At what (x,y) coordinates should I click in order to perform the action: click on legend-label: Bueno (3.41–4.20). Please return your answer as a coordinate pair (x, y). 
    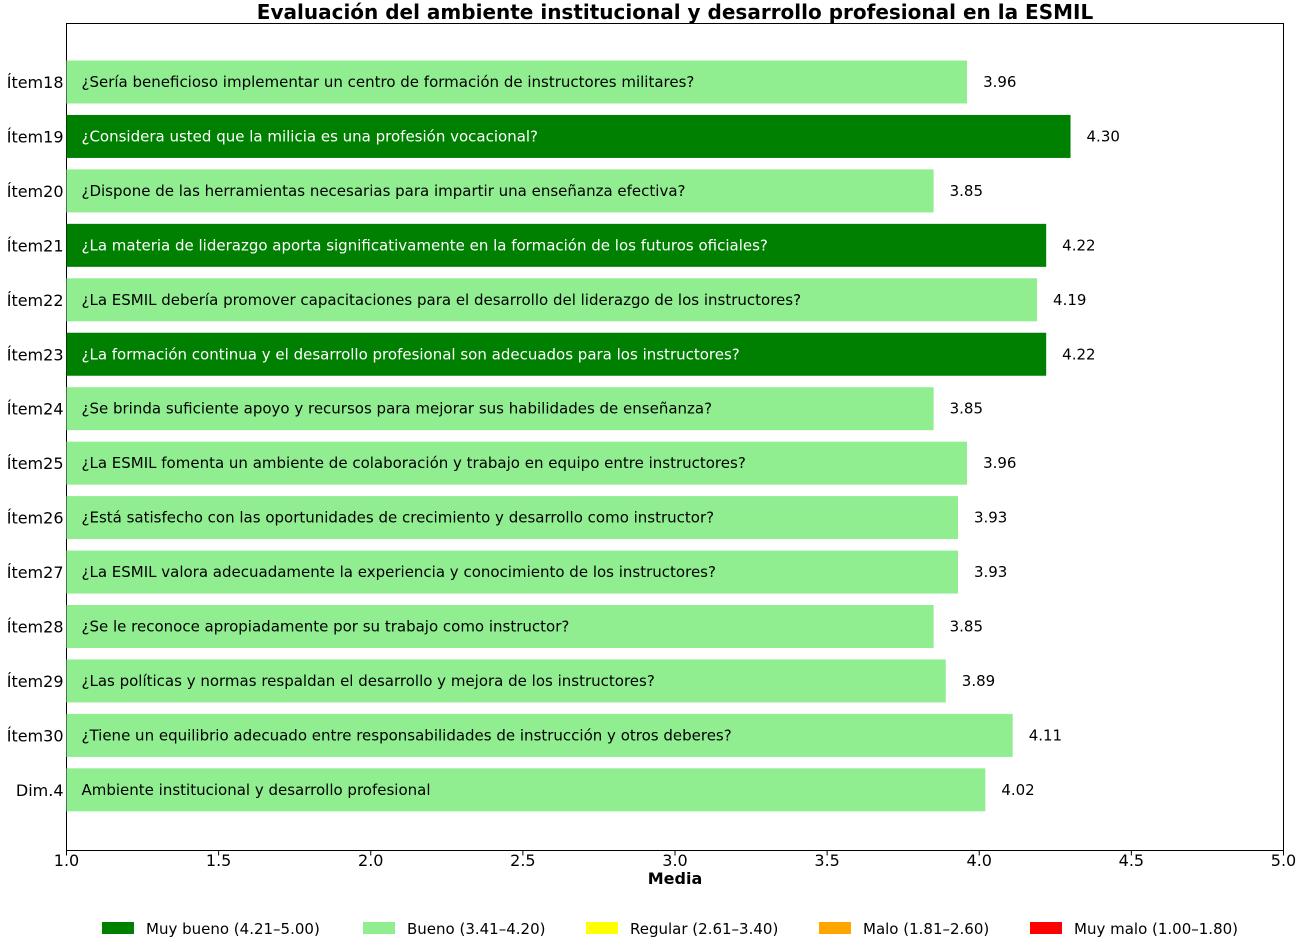
    Looking at the image, I should click on (476, 929).